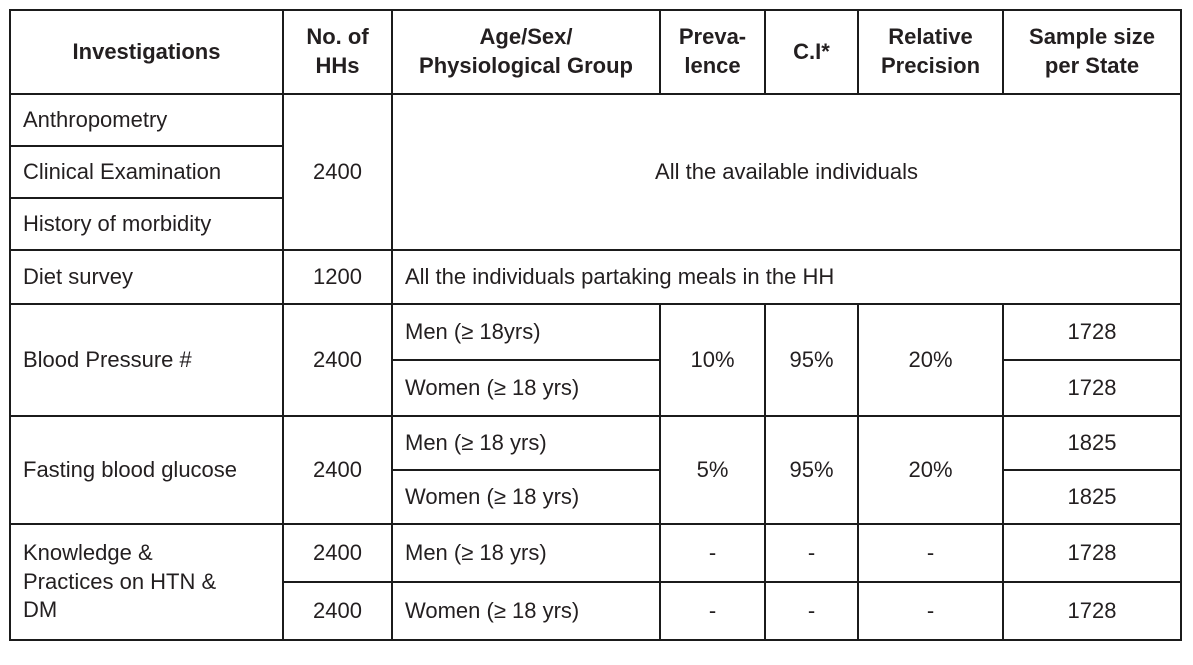 Image resolution: width=1193 pixels, height=665 pixels. What do you see at coordinates (526, 553) in the screenshot?
I see `cell-group-knowledge-men: Men (≥ 18 yrs)` at bounding box center [526, 553].